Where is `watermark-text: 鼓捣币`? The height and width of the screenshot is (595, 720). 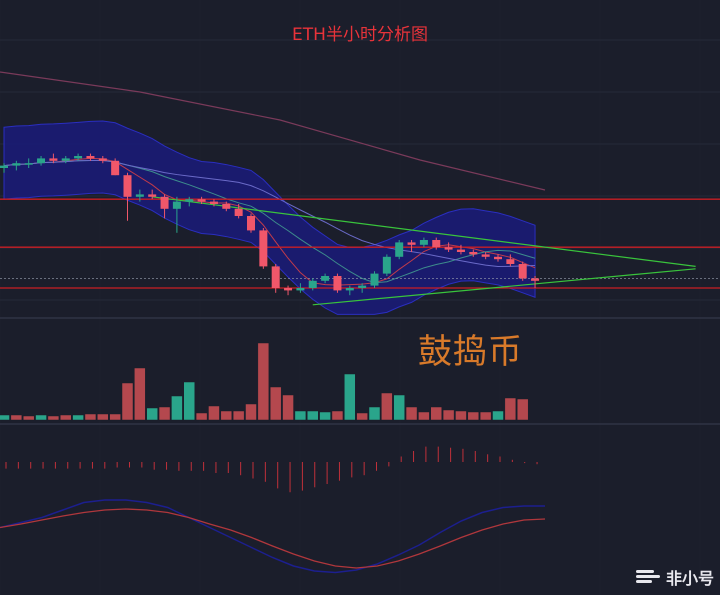 watermark-text: 鼓捣币 is located at coordinates (470, 352).